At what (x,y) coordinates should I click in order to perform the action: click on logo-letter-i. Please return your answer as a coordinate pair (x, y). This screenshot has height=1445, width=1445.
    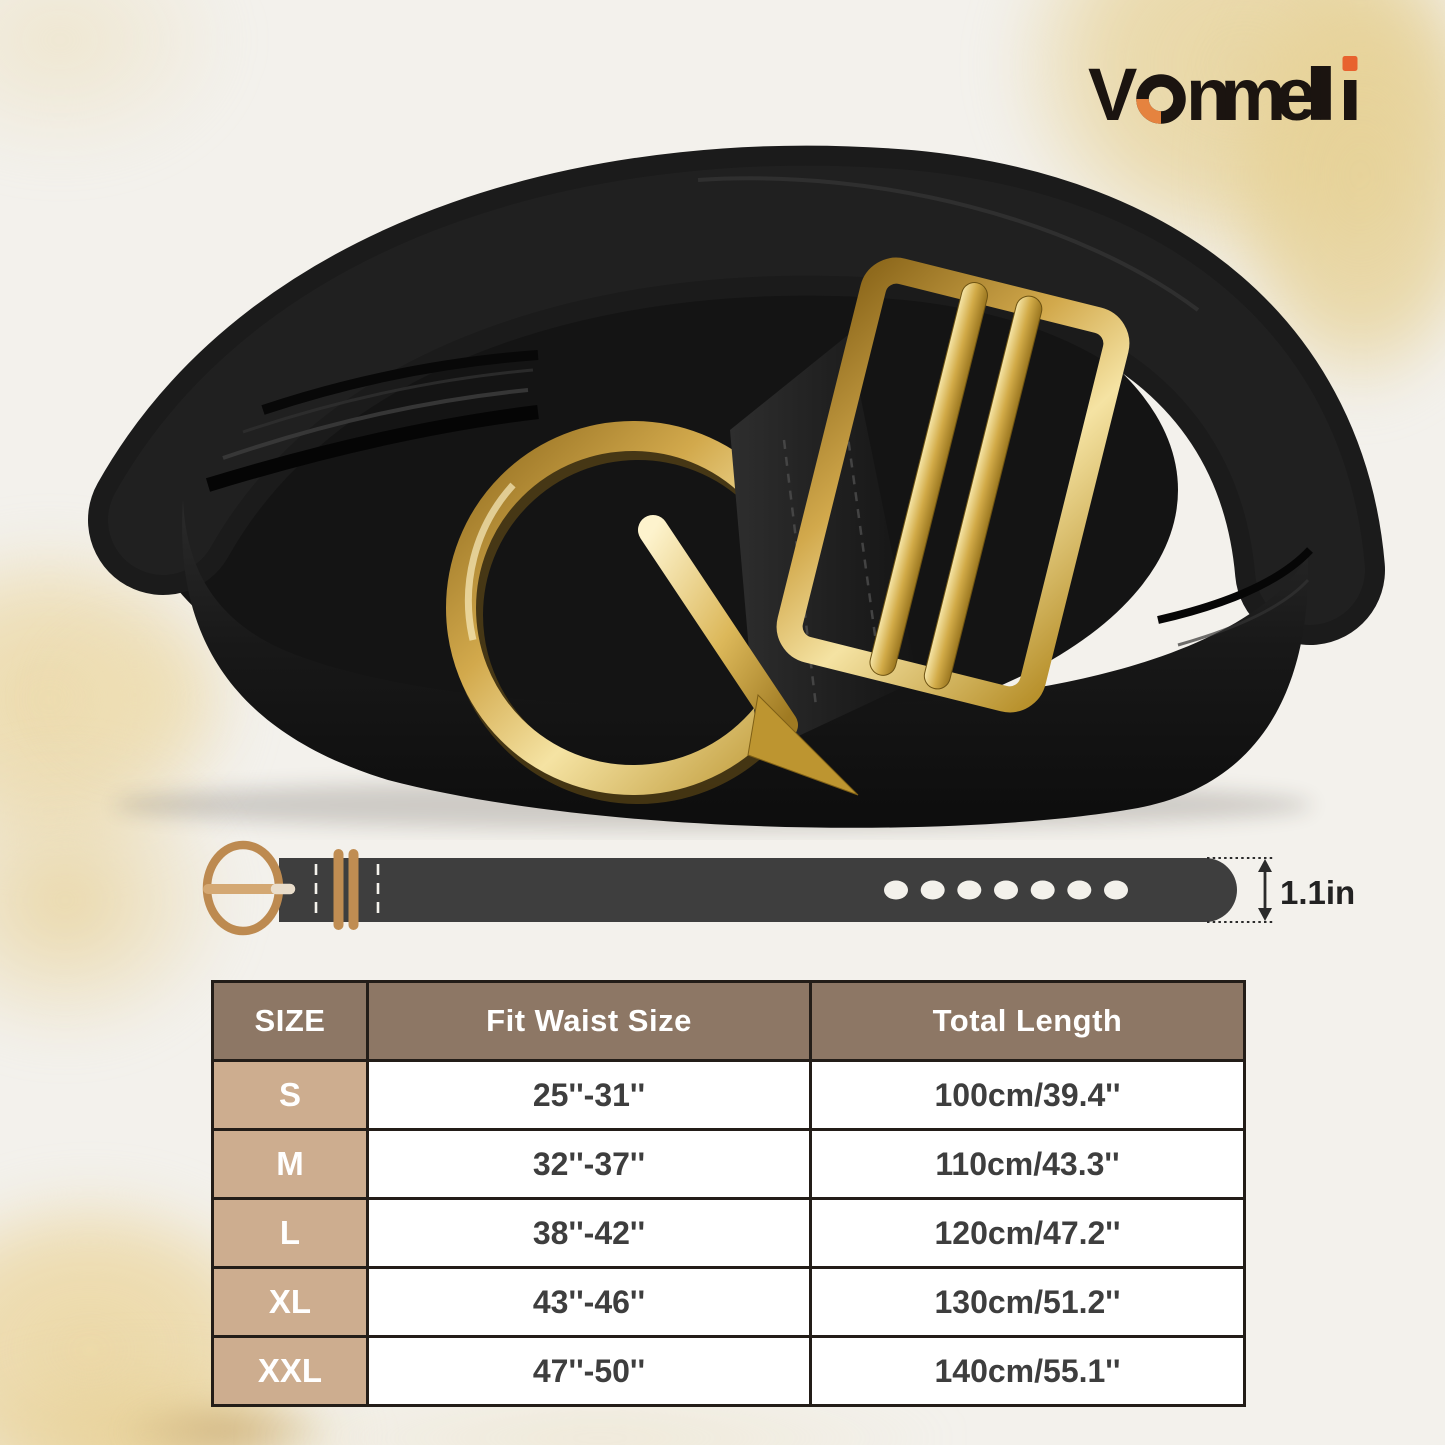
    Looking at the image, I should click on (1350, 88).